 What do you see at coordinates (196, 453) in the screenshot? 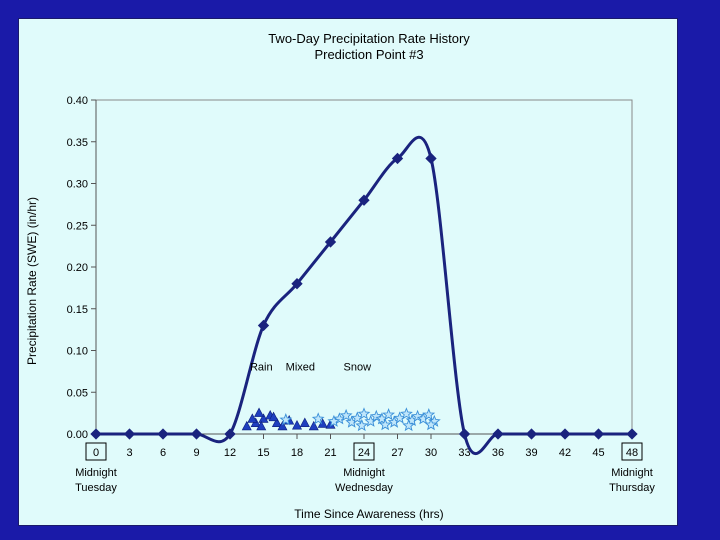
I see `x-tick-label: 9` at bounding box center [196, 453].